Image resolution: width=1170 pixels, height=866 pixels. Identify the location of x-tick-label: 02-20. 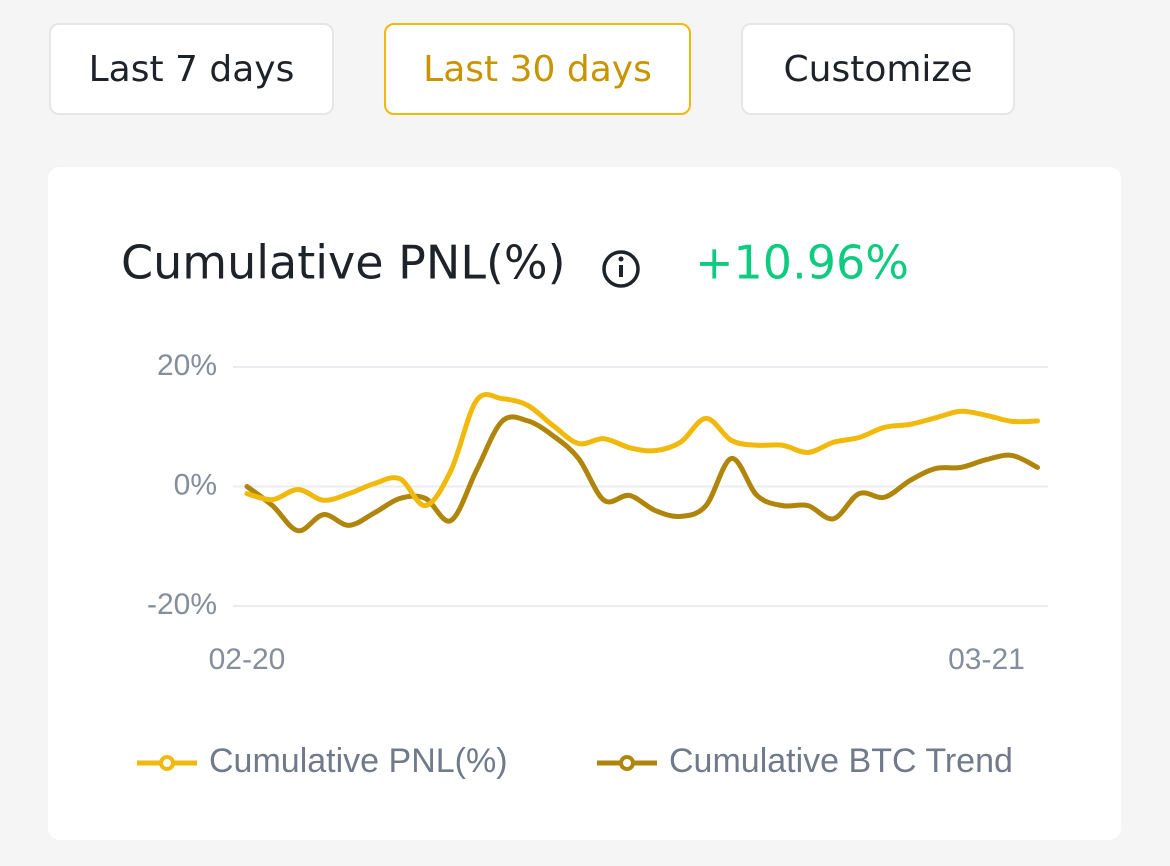
(247, 659).